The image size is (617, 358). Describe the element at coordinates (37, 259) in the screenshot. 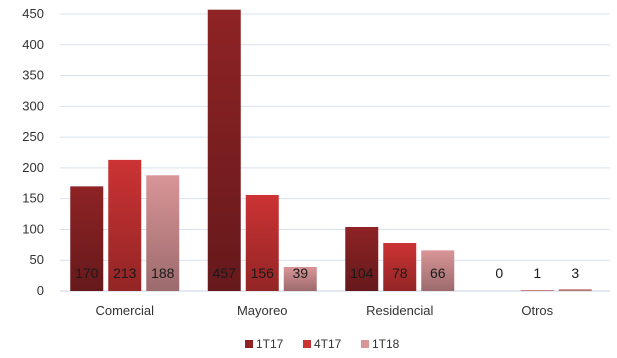

I see `y-tick-label: 50` at that location.